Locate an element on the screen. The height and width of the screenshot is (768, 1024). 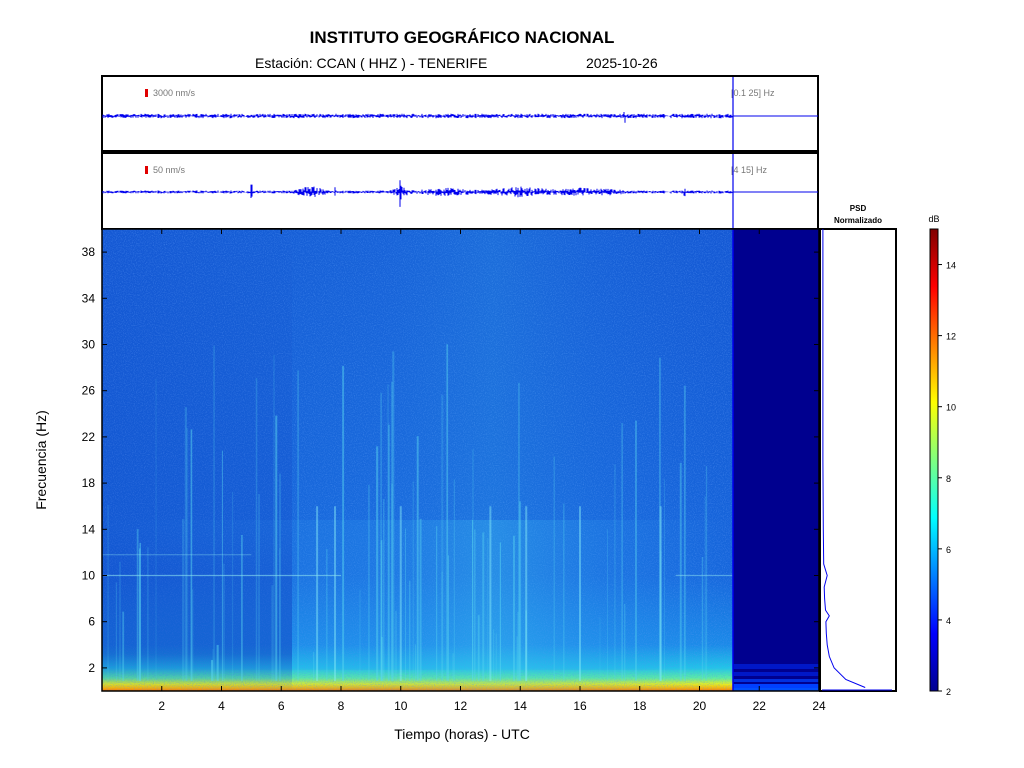
x-tick-label: 14 is located at coordinates (521, 706).